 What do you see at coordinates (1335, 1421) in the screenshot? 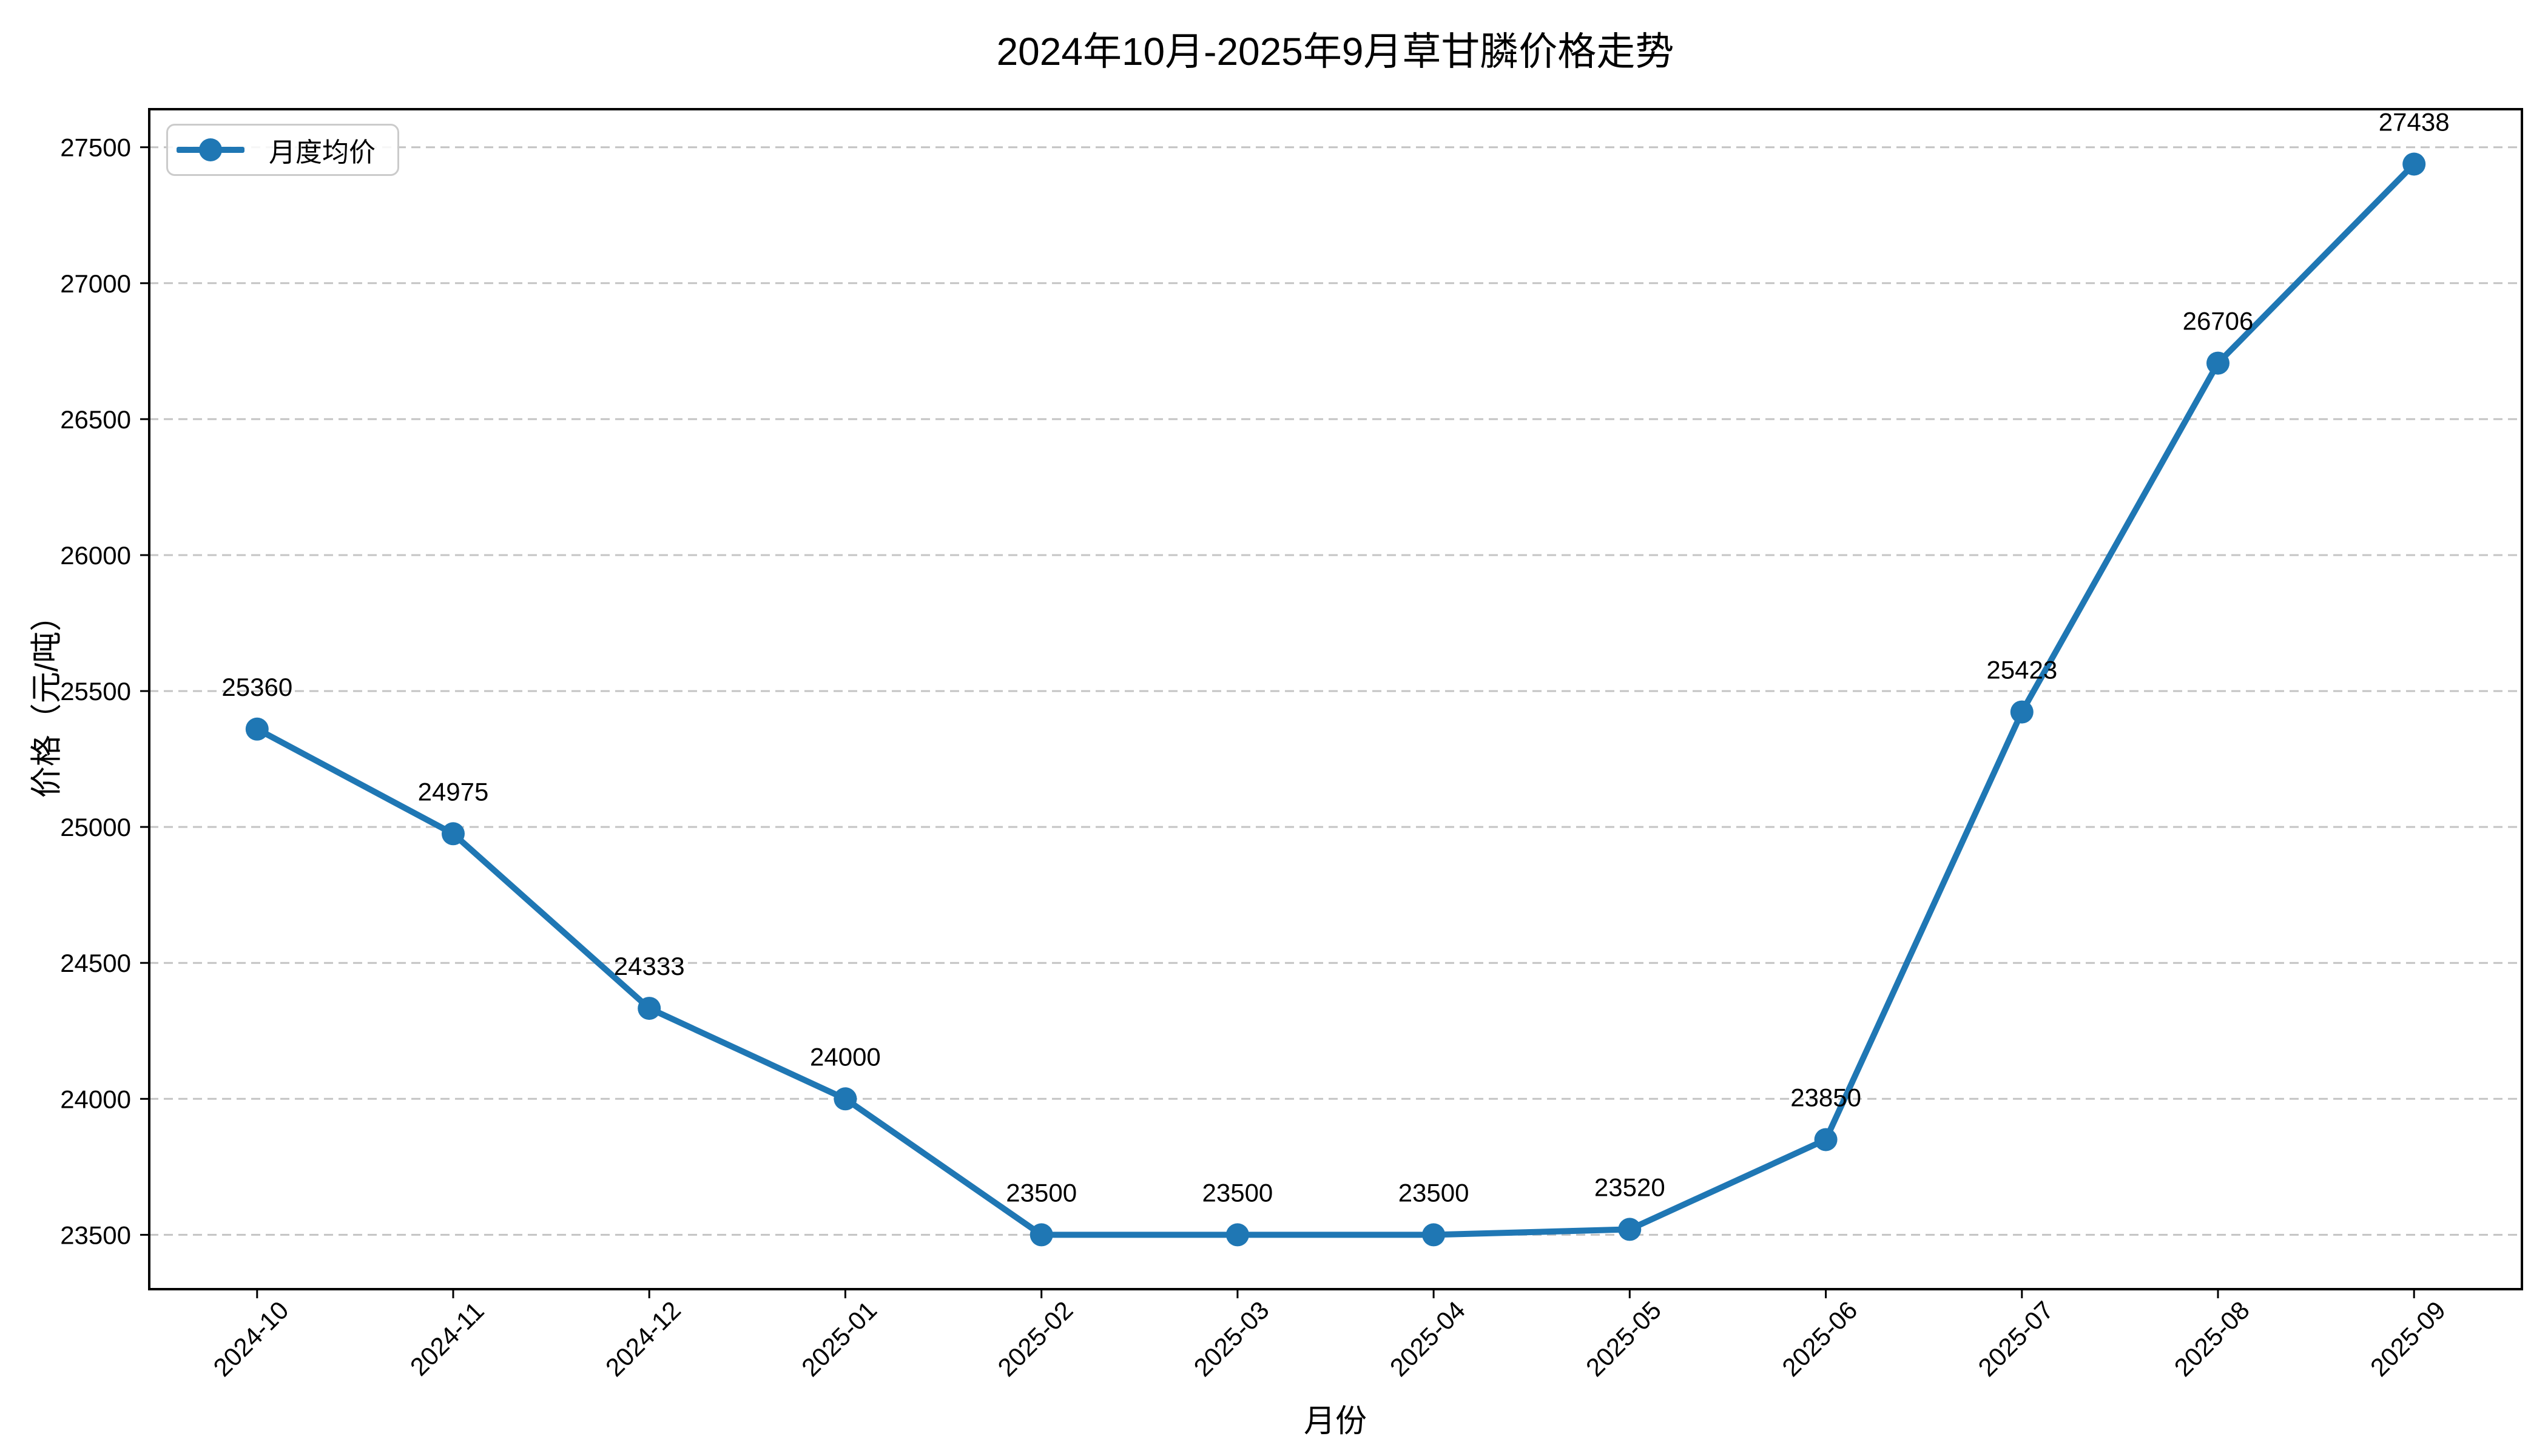
I see `x-axis-title: 月份` at bounding box center [1335, 1421].